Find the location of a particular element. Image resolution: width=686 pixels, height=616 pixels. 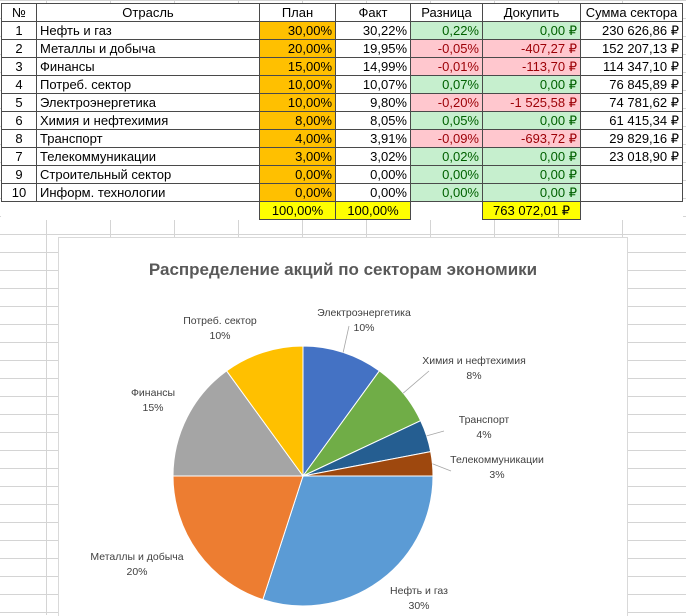

cell-sector: Электроэнергетика is located at coordinates (148, 102).